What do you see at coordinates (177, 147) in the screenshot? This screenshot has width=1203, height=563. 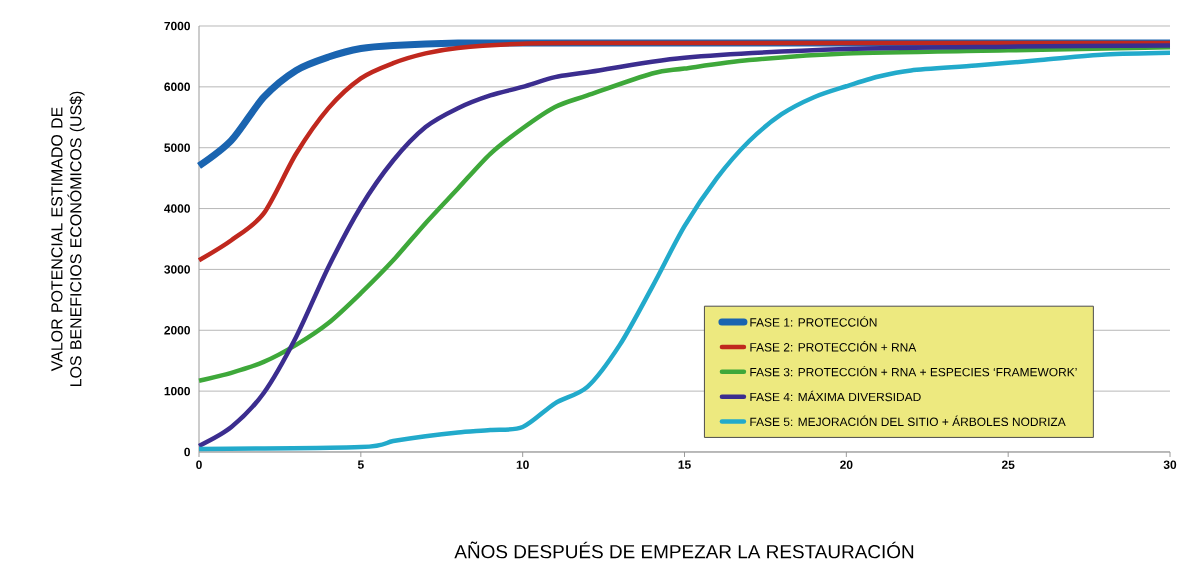 I see `y-tick-label: 5000` at bounding box center [177, 147].